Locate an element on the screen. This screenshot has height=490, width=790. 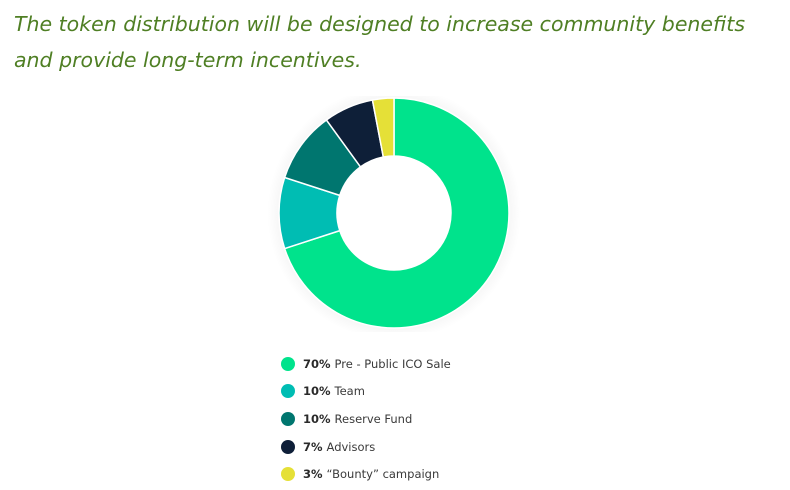
legend-item: 70% Pre - Public ICO Sale is located at coordinates (366, 364).